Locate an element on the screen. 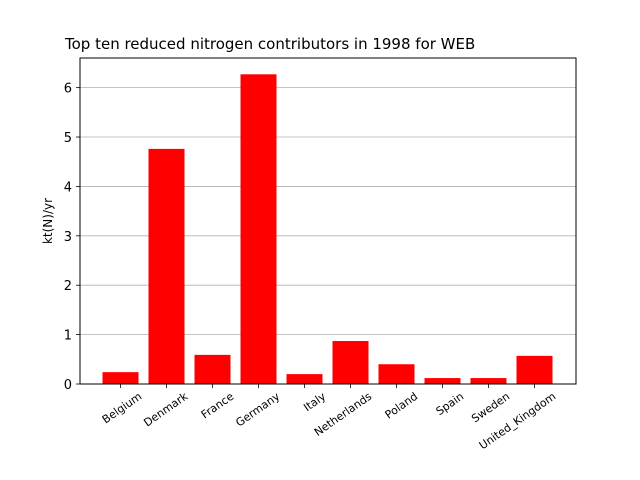  x-tick-label: Sweden is located at coordinates (490, 408).